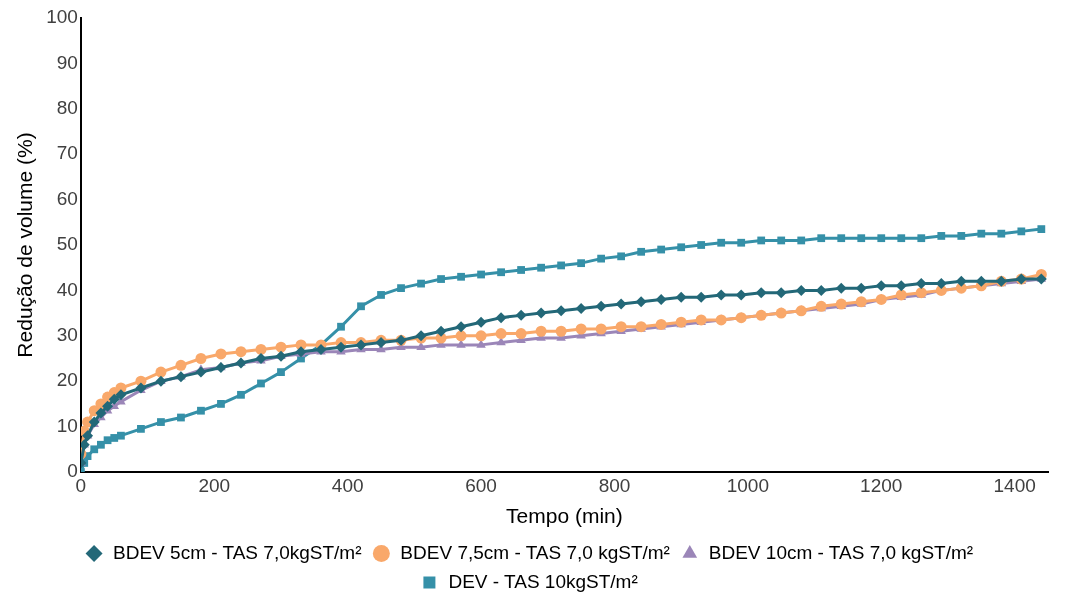 The height and width of the screenshot is (606, 1078). What do you see at coordinates (481, 485) in the screenshot?
I see `x-tick-label: 600` at bounding box center [481, 485].